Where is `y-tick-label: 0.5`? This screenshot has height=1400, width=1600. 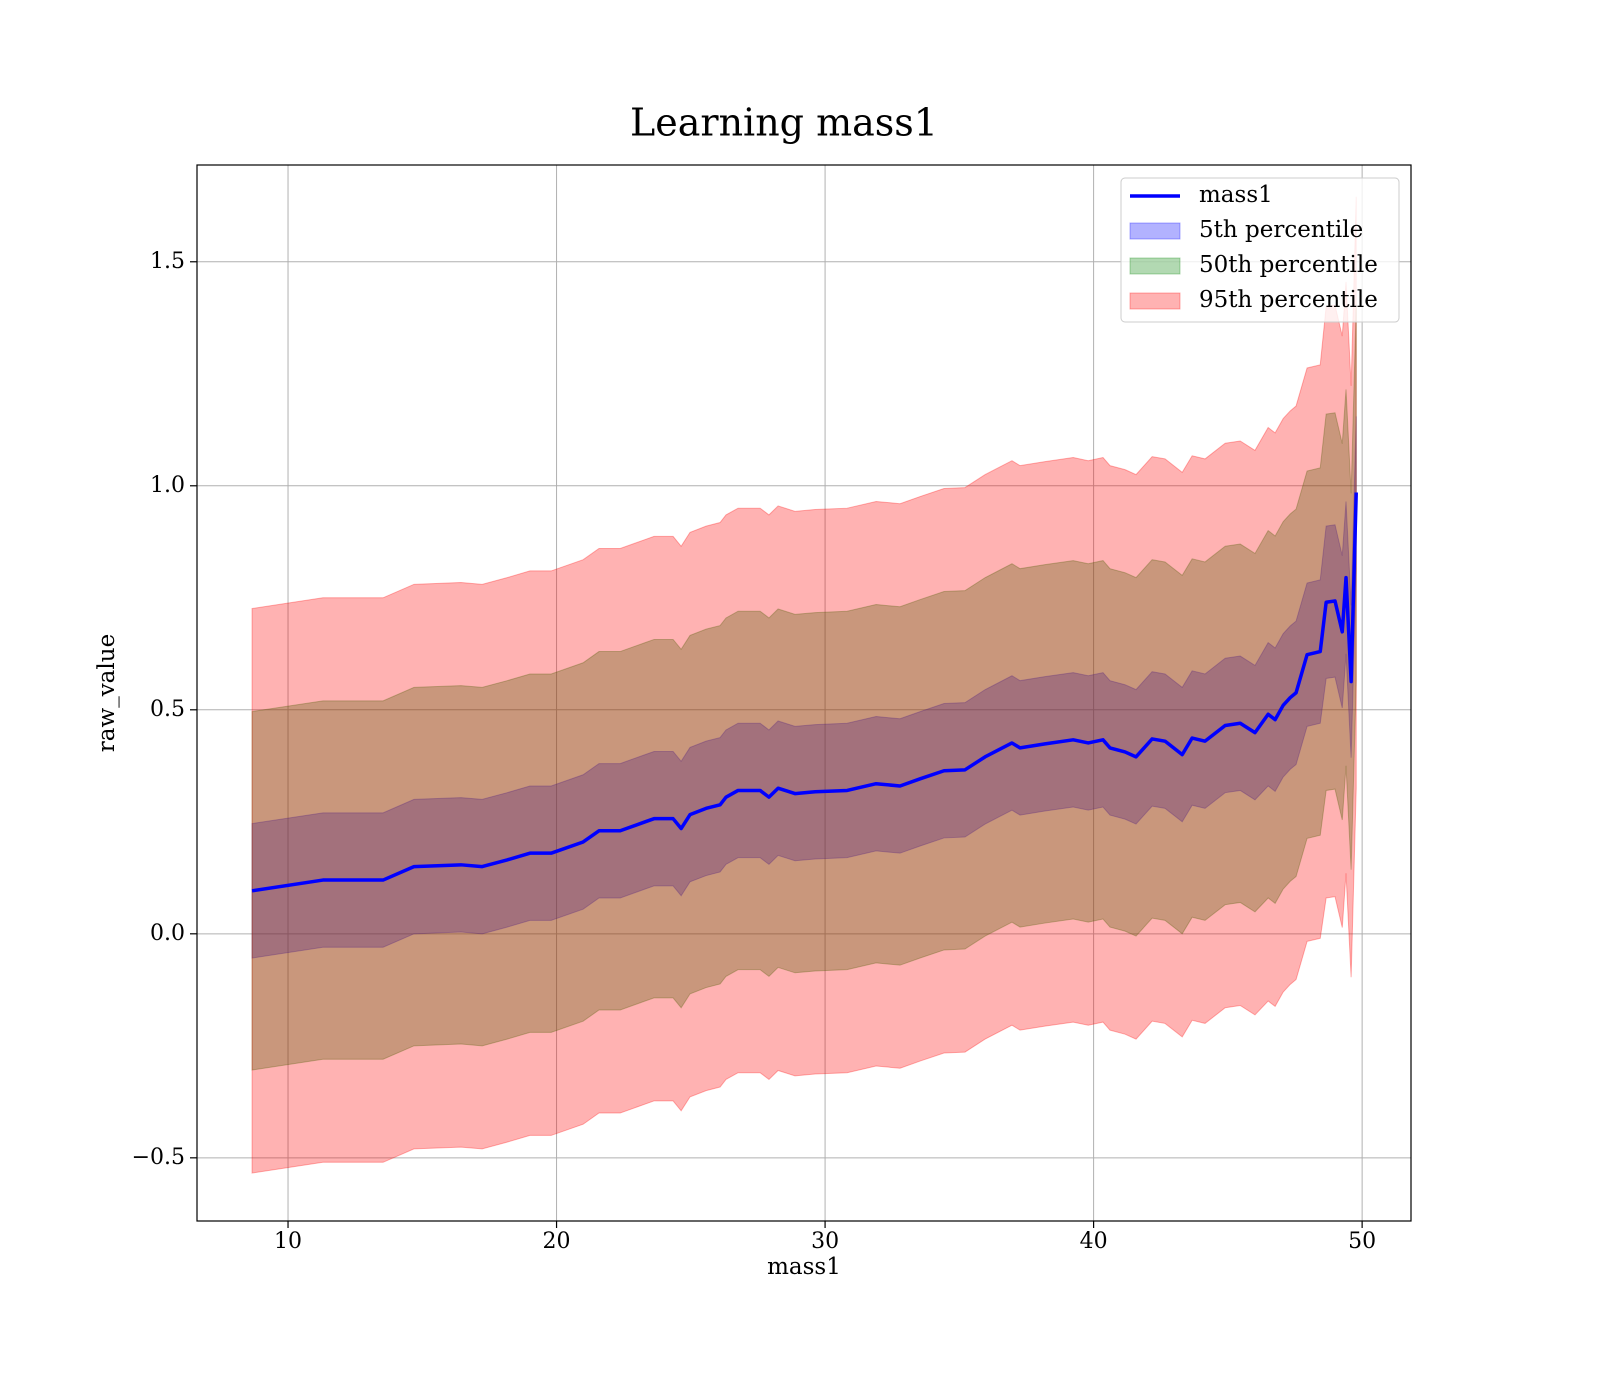
y-tick-label: 0.5 is located at coordinates (167, 709).